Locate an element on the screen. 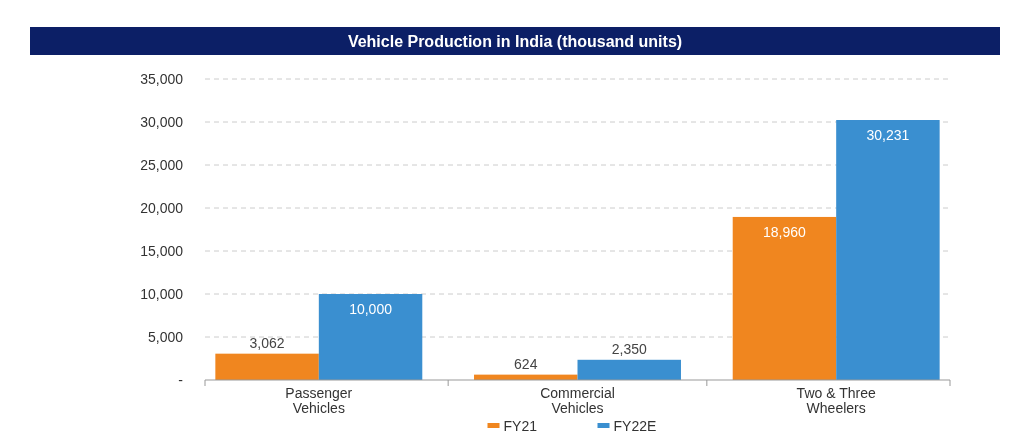  data-label: 10,000 is located at coordinates (371, 309).